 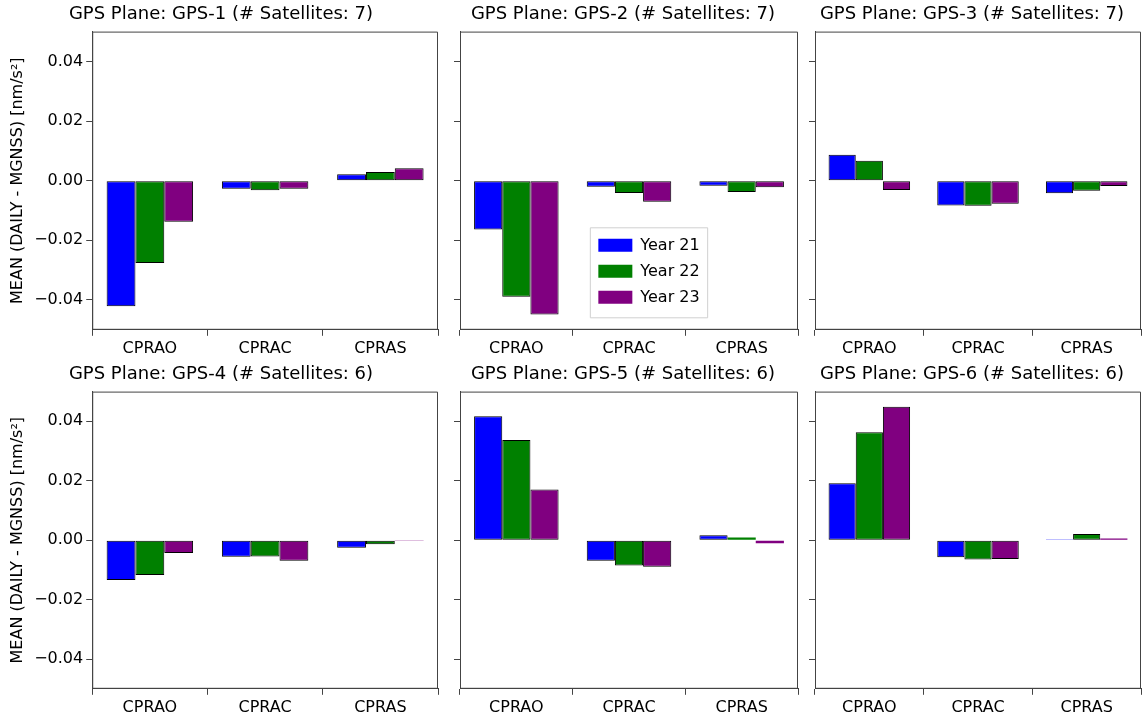 I want to click on chart-title: GPS Plane: GPS-6 (# Satellites: 6), so click(x=972, y=373).